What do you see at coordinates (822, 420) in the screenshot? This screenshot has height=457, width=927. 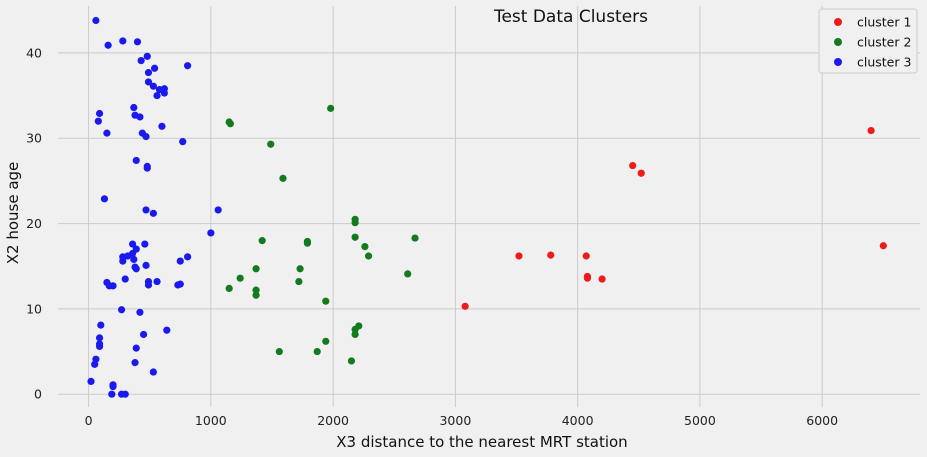 I see `x-tick-label: 6000` at bounding box center [822, 420].